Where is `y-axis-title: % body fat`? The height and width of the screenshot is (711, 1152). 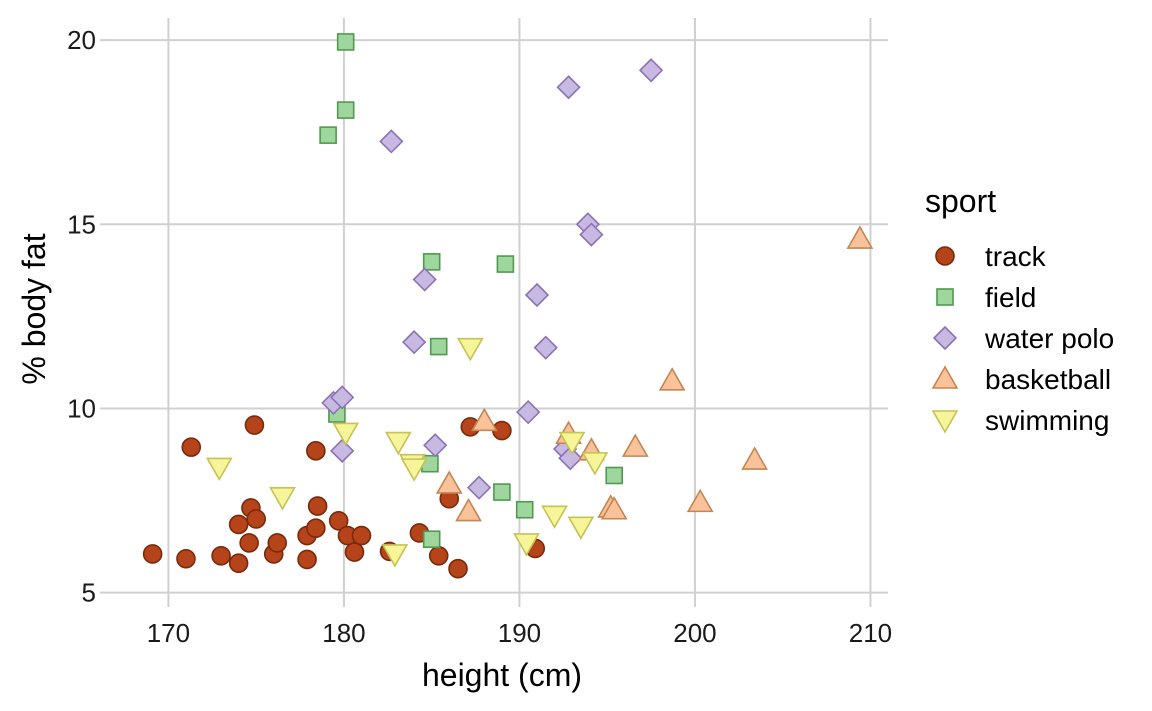
y-axis-title: % body fat is located at coordinates (34, 308).